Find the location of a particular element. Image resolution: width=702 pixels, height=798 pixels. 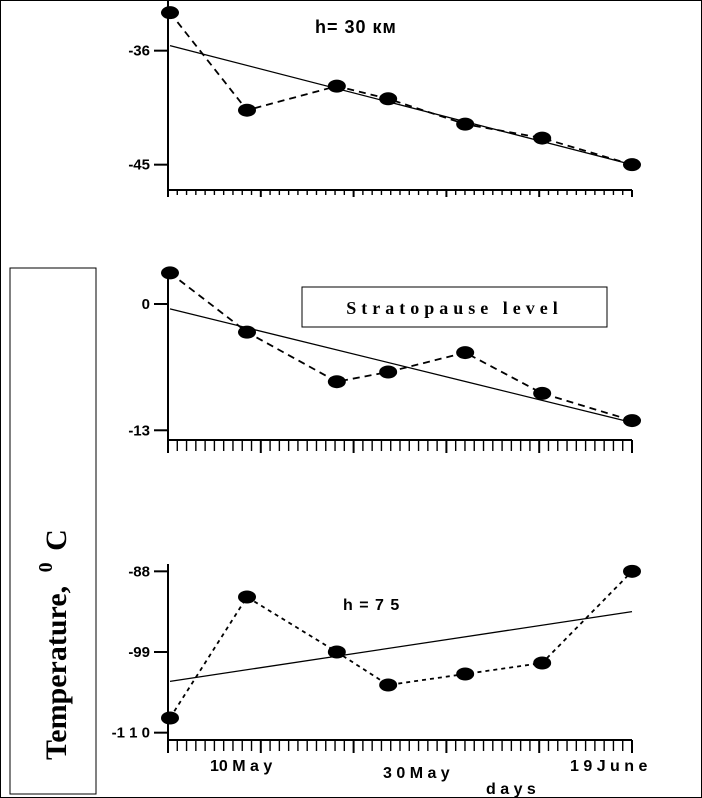

y-tick-label: -45 is located at coordinates (139, 165).